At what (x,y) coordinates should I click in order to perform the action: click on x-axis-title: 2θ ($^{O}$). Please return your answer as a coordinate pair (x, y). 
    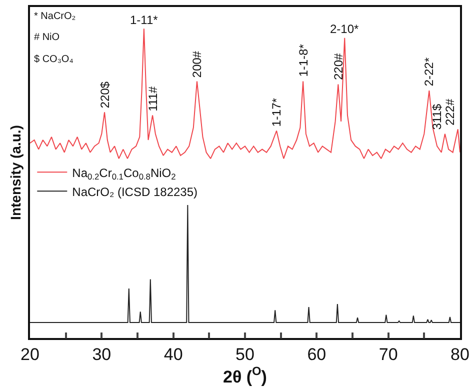
    Looking at the image, I should click on (245, 375).